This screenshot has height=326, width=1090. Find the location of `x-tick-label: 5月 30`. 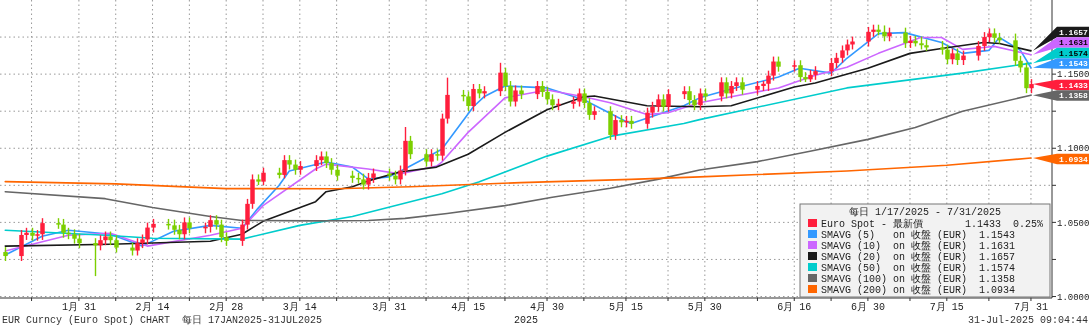

x-tick-label: 5月 30 is located at coordinates (704, 307).